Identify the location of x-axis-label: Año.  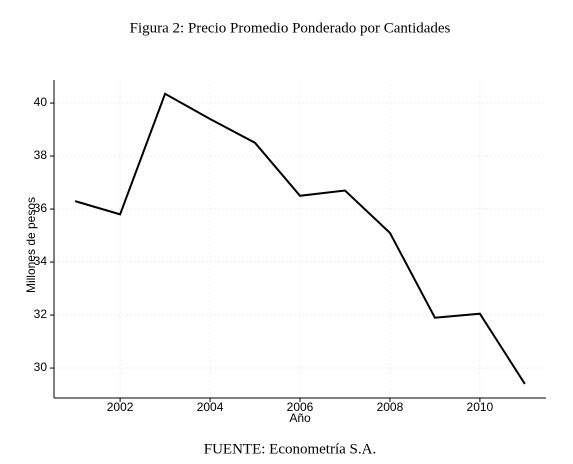
(300, 418).